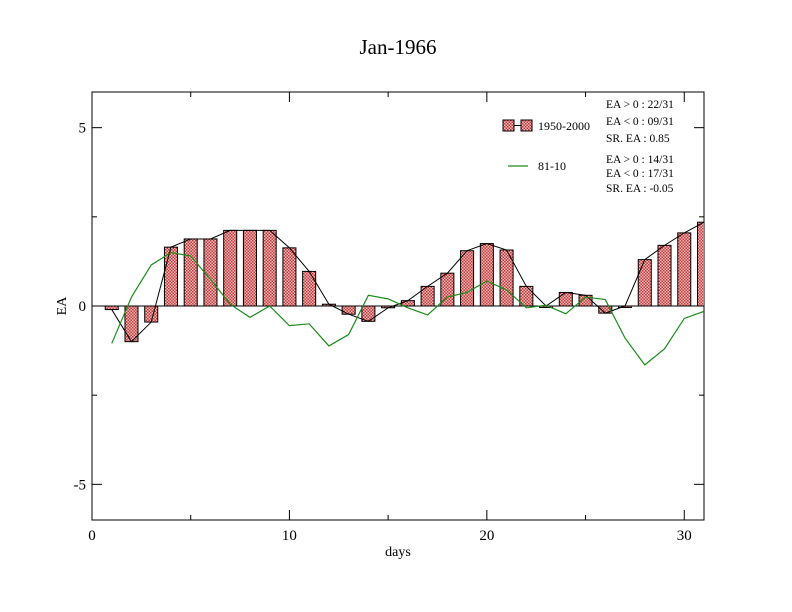 The image size is (792, 612). Describe the element at coordinates (92, 536) in the screenshot. I see `x-tick-label: 0` at that location.